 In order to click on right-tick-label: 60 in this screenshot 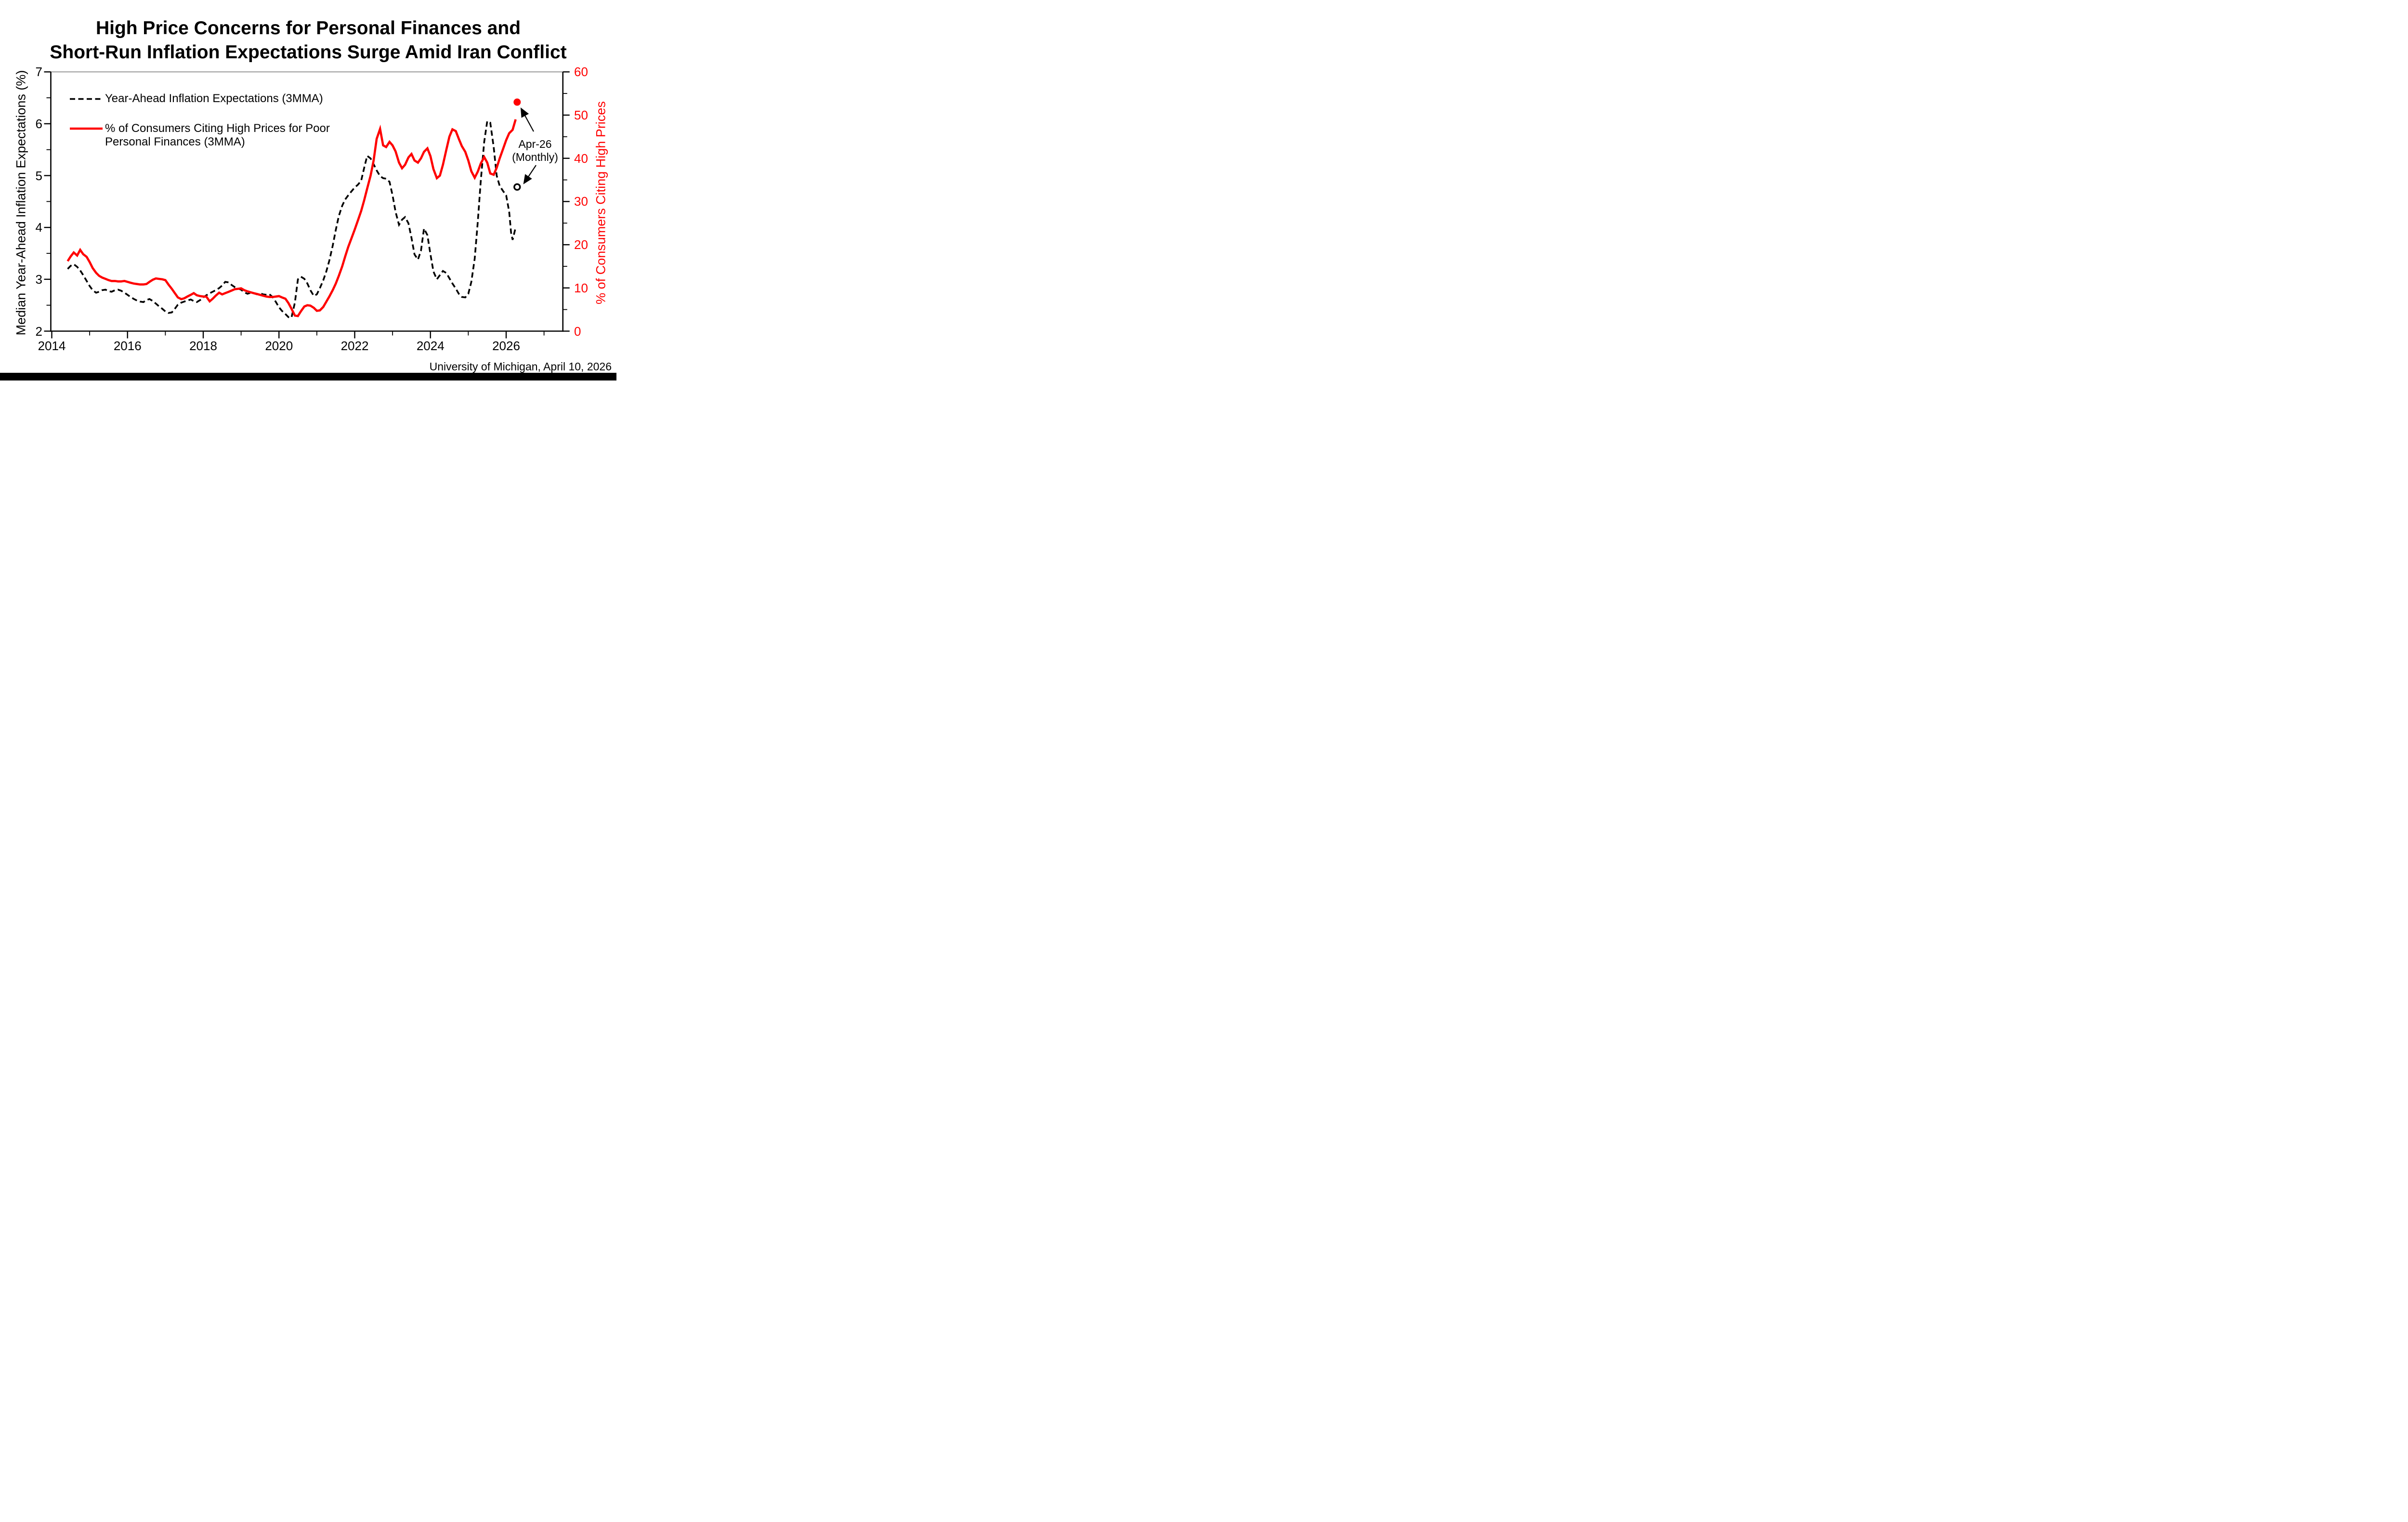, I will do `click(581, 72)`.